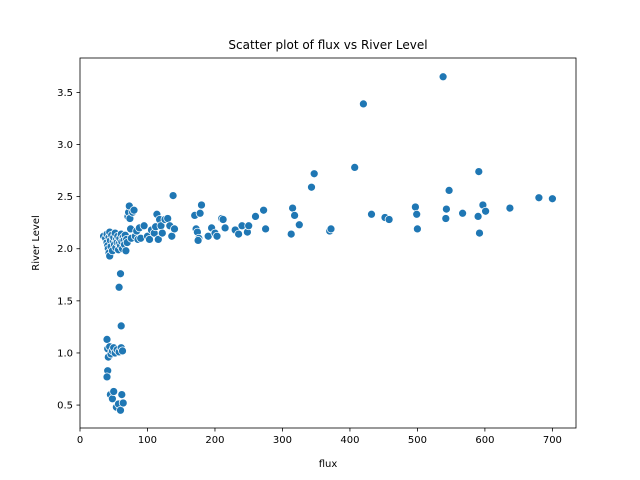 Image resolution: width=640 pixels, height=480 pixels. What do you see at coordinates (36, 242) in the screenshot?
I see `y-axis-label: River Level` at bounding box center [36, 242].